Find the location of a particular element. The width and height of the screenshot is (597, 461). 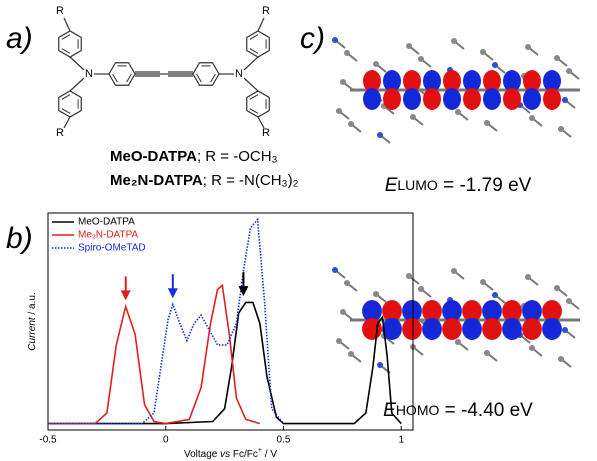

compound-name: Me₂N-DATPA is located at coordinates (156, 180).